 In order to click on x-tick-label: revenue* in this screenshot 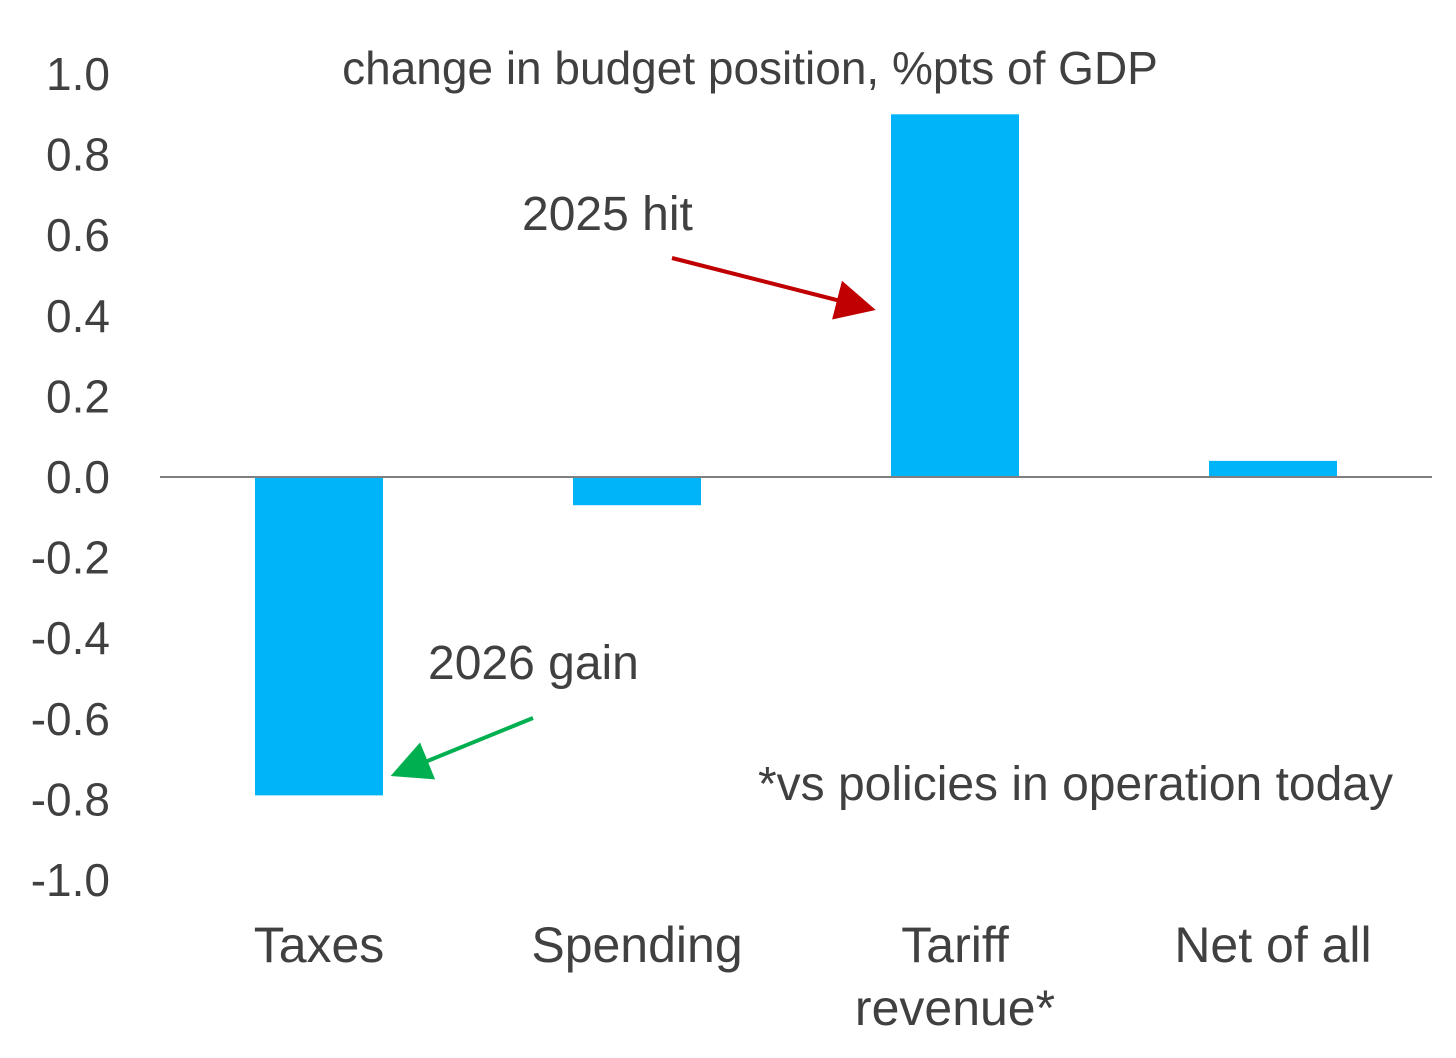, I will do `click(955, 1008)`.